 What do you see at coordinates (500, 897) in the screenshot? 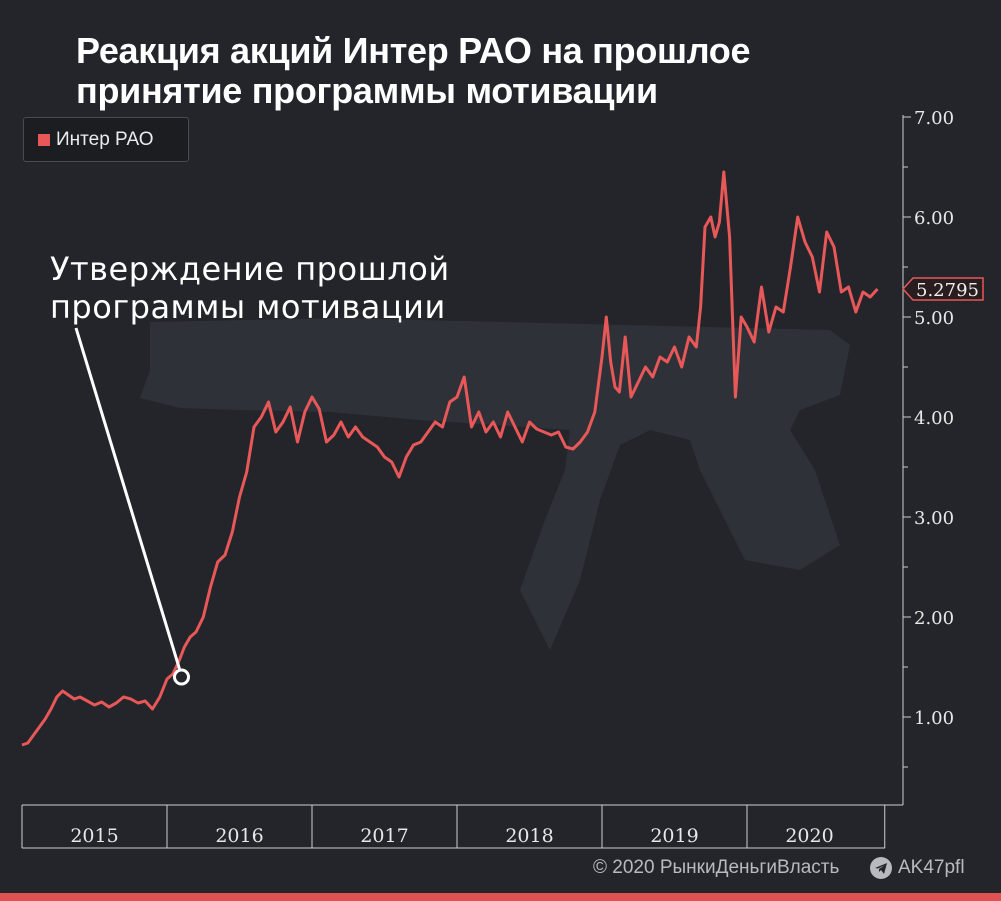
I see `bottom-accent-bar` at bounding box center [500, 897].